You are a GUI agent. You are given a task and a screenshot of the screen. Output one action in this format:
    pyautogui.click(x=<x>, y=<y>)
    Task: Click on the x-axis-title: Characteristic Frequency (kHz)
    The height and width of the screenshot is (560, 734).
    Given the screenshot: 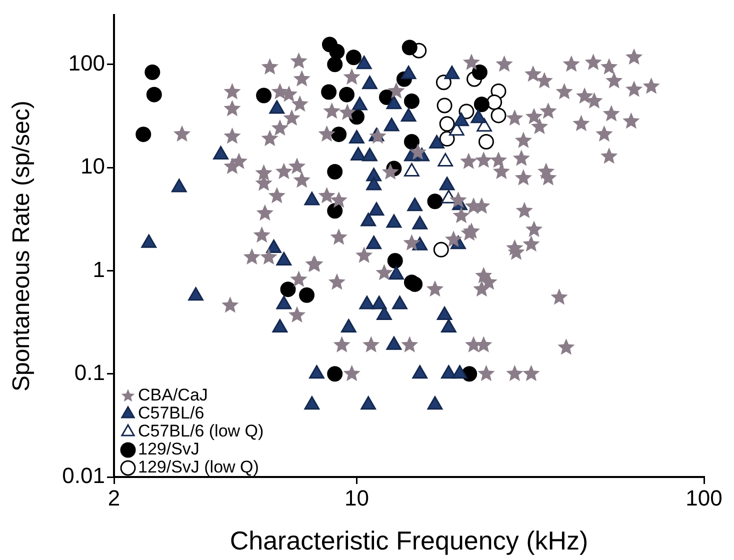 What is the action you would take?
    pyautogui.click(x=409, y=541)
    